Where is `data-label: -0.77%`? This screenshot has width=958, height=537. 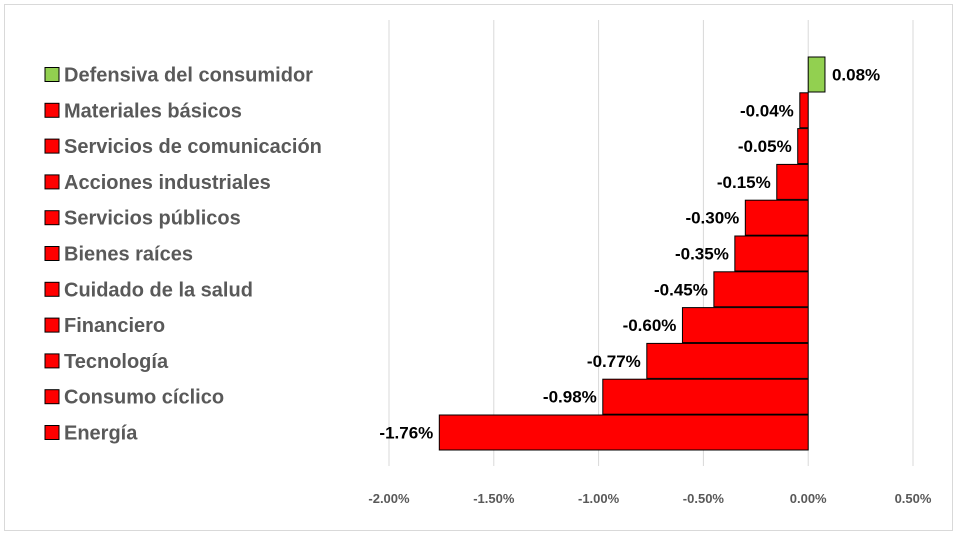
data-label: -0.77% is located at coordinates (614, 361).